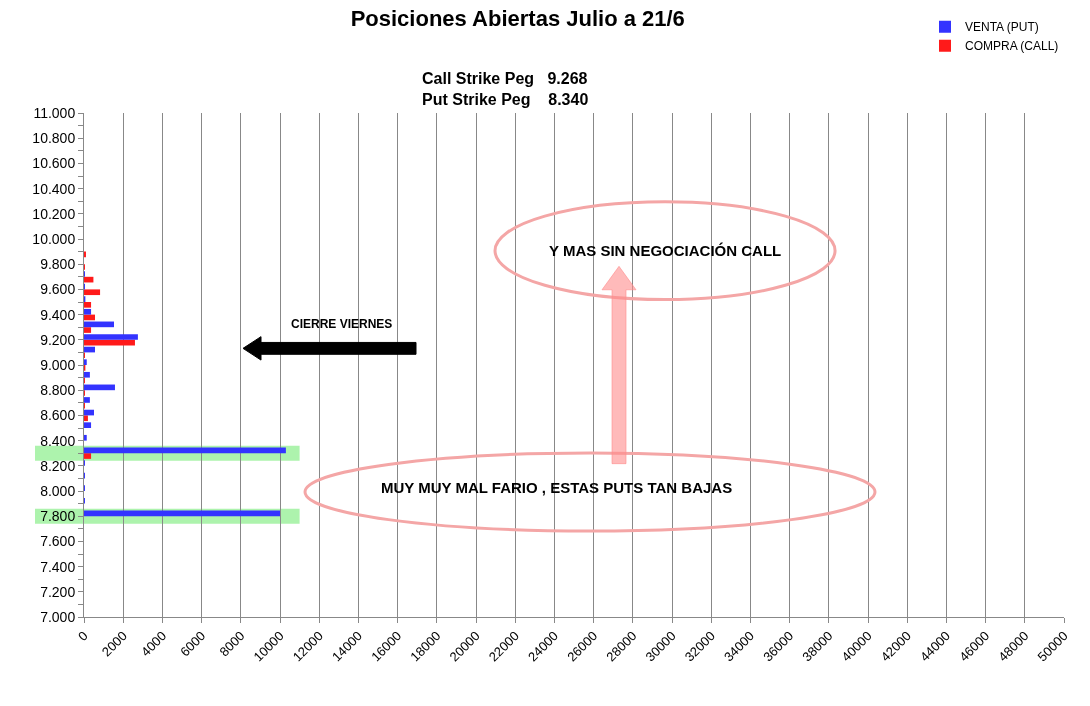 The width and height of the screenshot is (1090, 706). What do you see at coordinates (58, 616) in the screenshot?
I see `y-tick-label: 7.000` at bounding box center [58, 616].